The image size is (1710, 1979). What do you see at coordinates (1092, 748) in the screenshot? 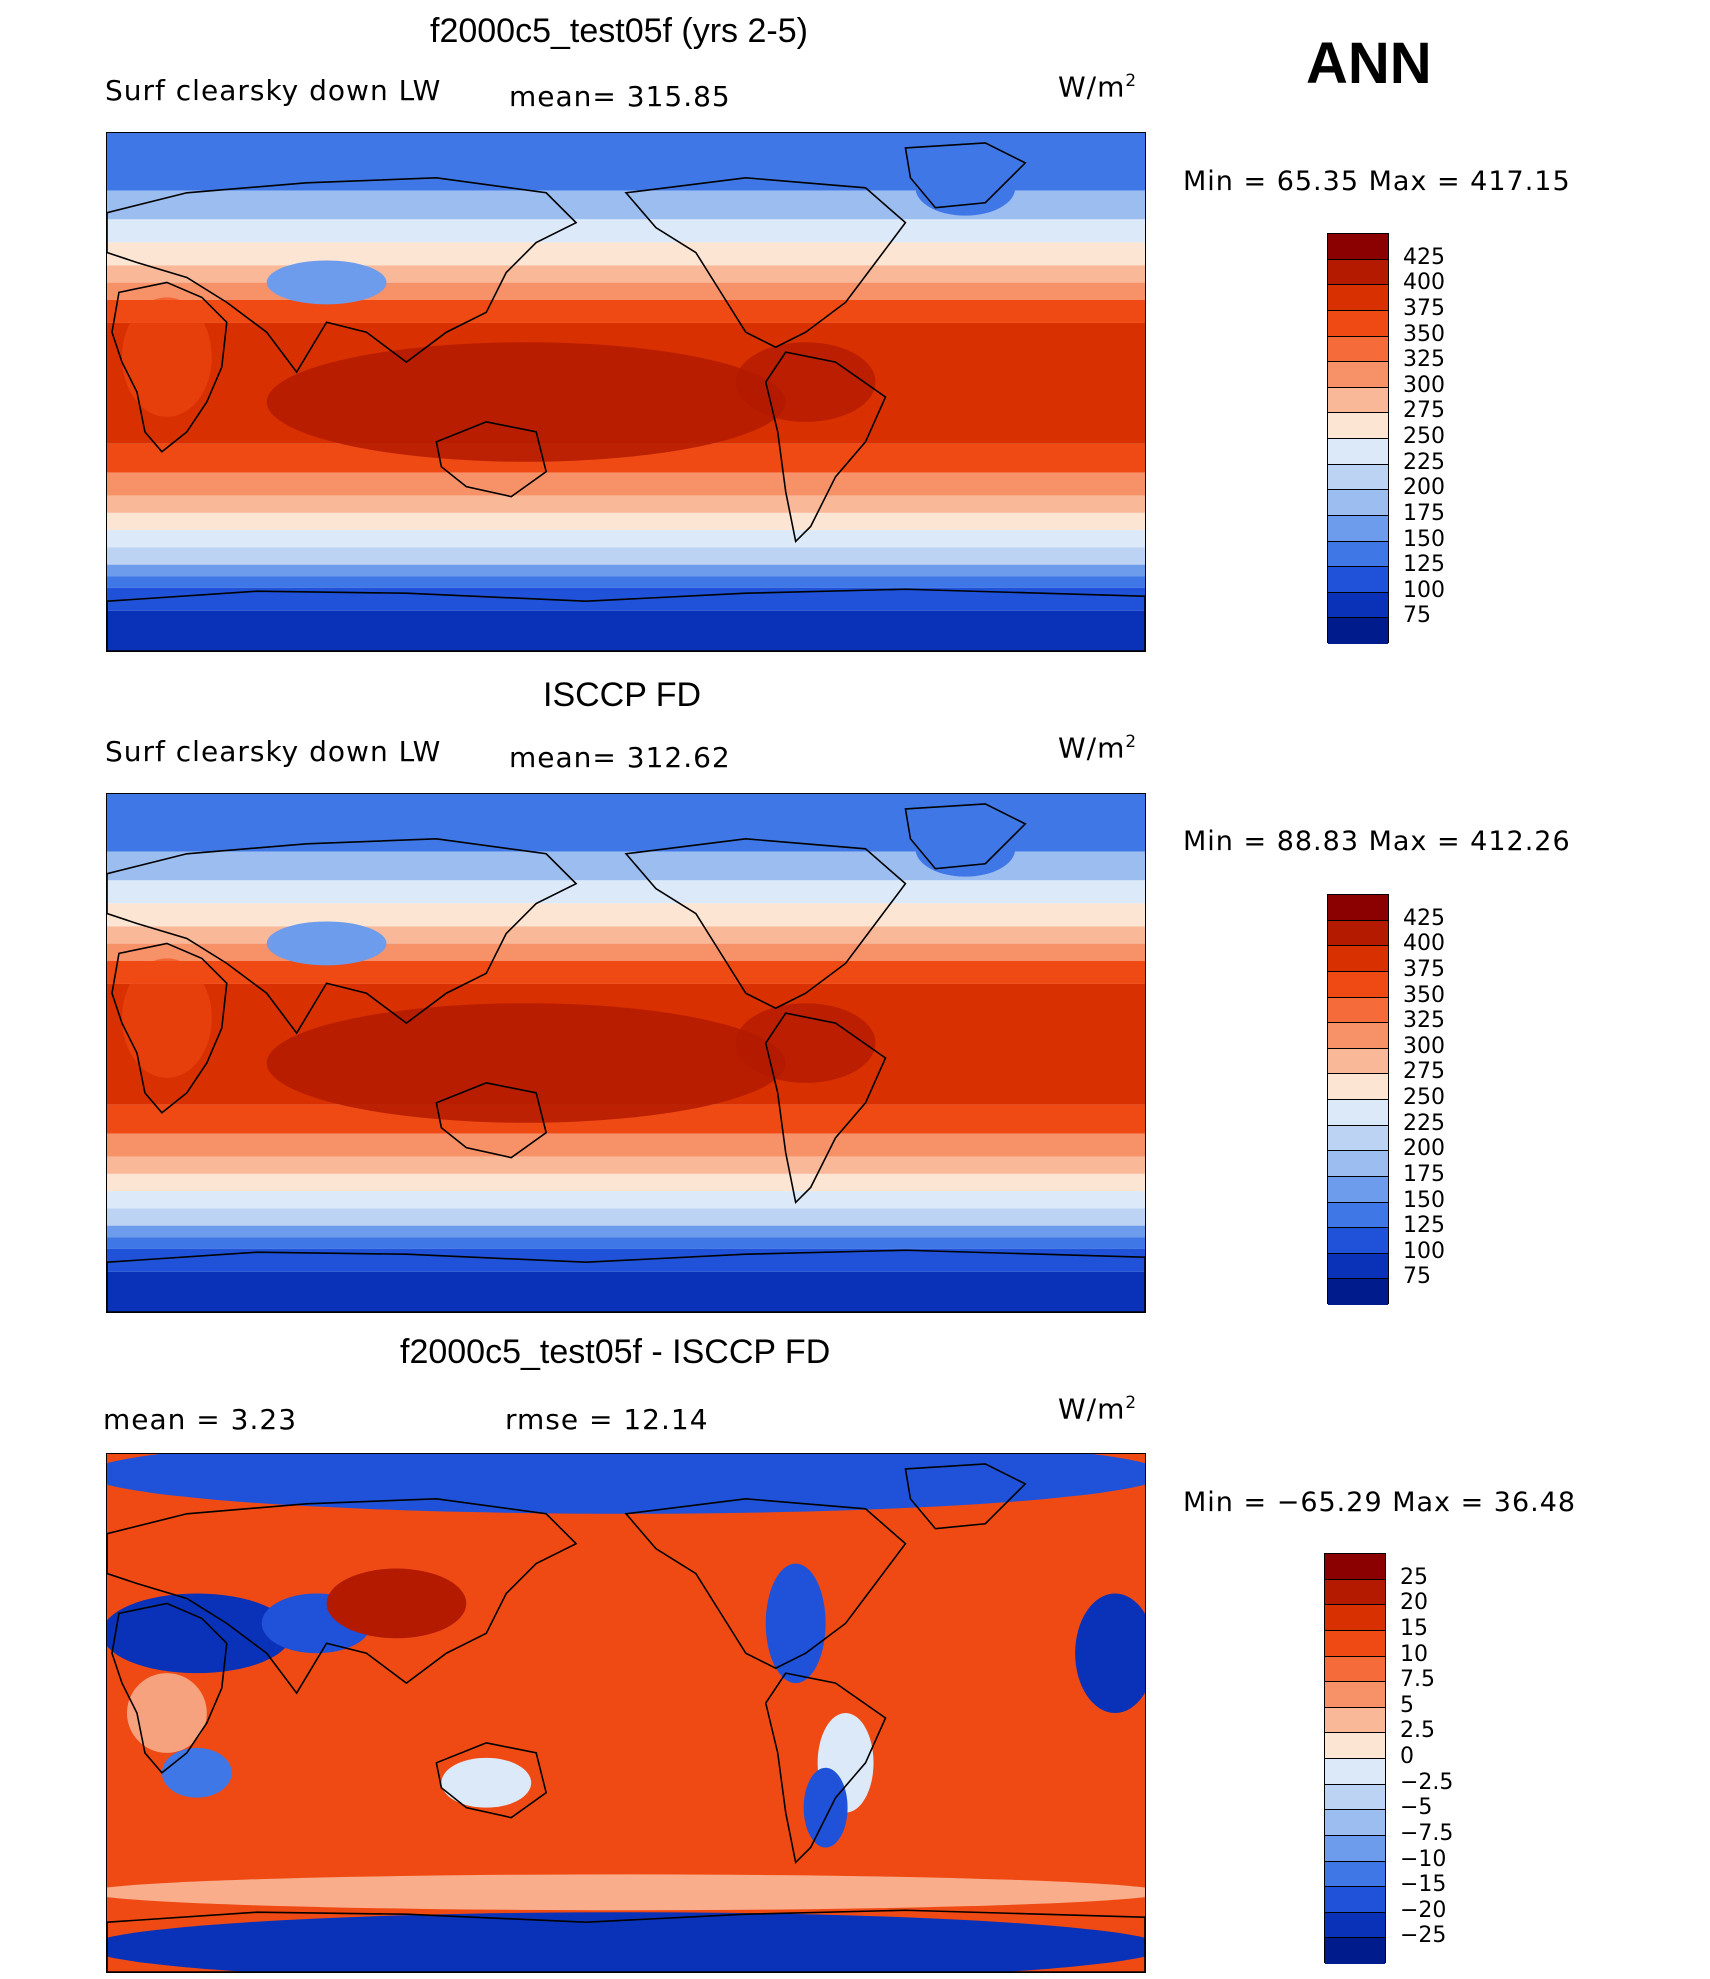
I see `panel-2-units-base: W/m` at bounding box center [1092, 748].